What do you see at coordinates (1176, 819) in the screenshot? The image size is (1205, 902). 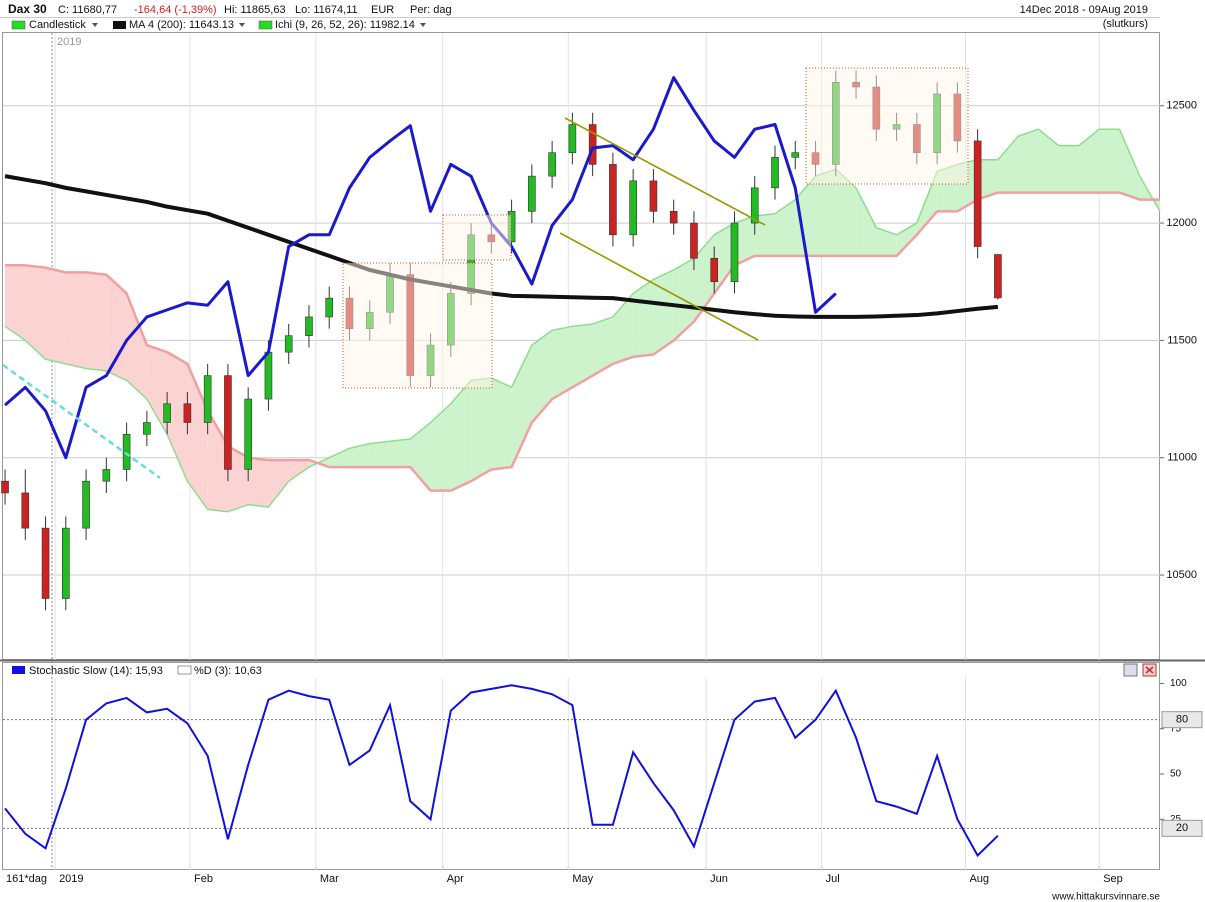 I see `y-tick-label: 25` at bounding box center [1176, 819].